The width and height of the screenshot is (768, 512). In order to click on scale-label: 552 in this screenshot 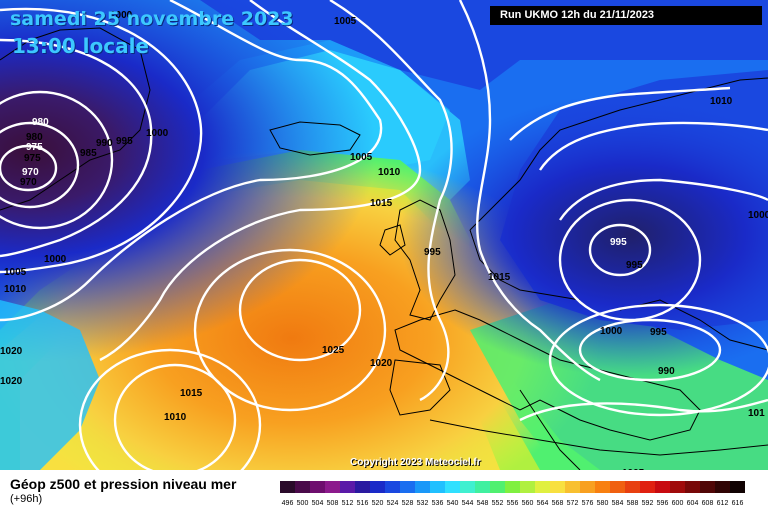, I will do `click(498, 503)`.